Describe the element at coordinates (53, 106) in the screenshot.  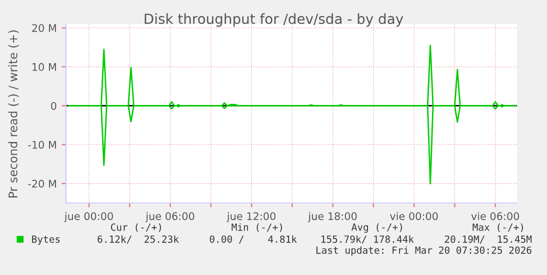
I see `y-tick-label: 0` at that location.